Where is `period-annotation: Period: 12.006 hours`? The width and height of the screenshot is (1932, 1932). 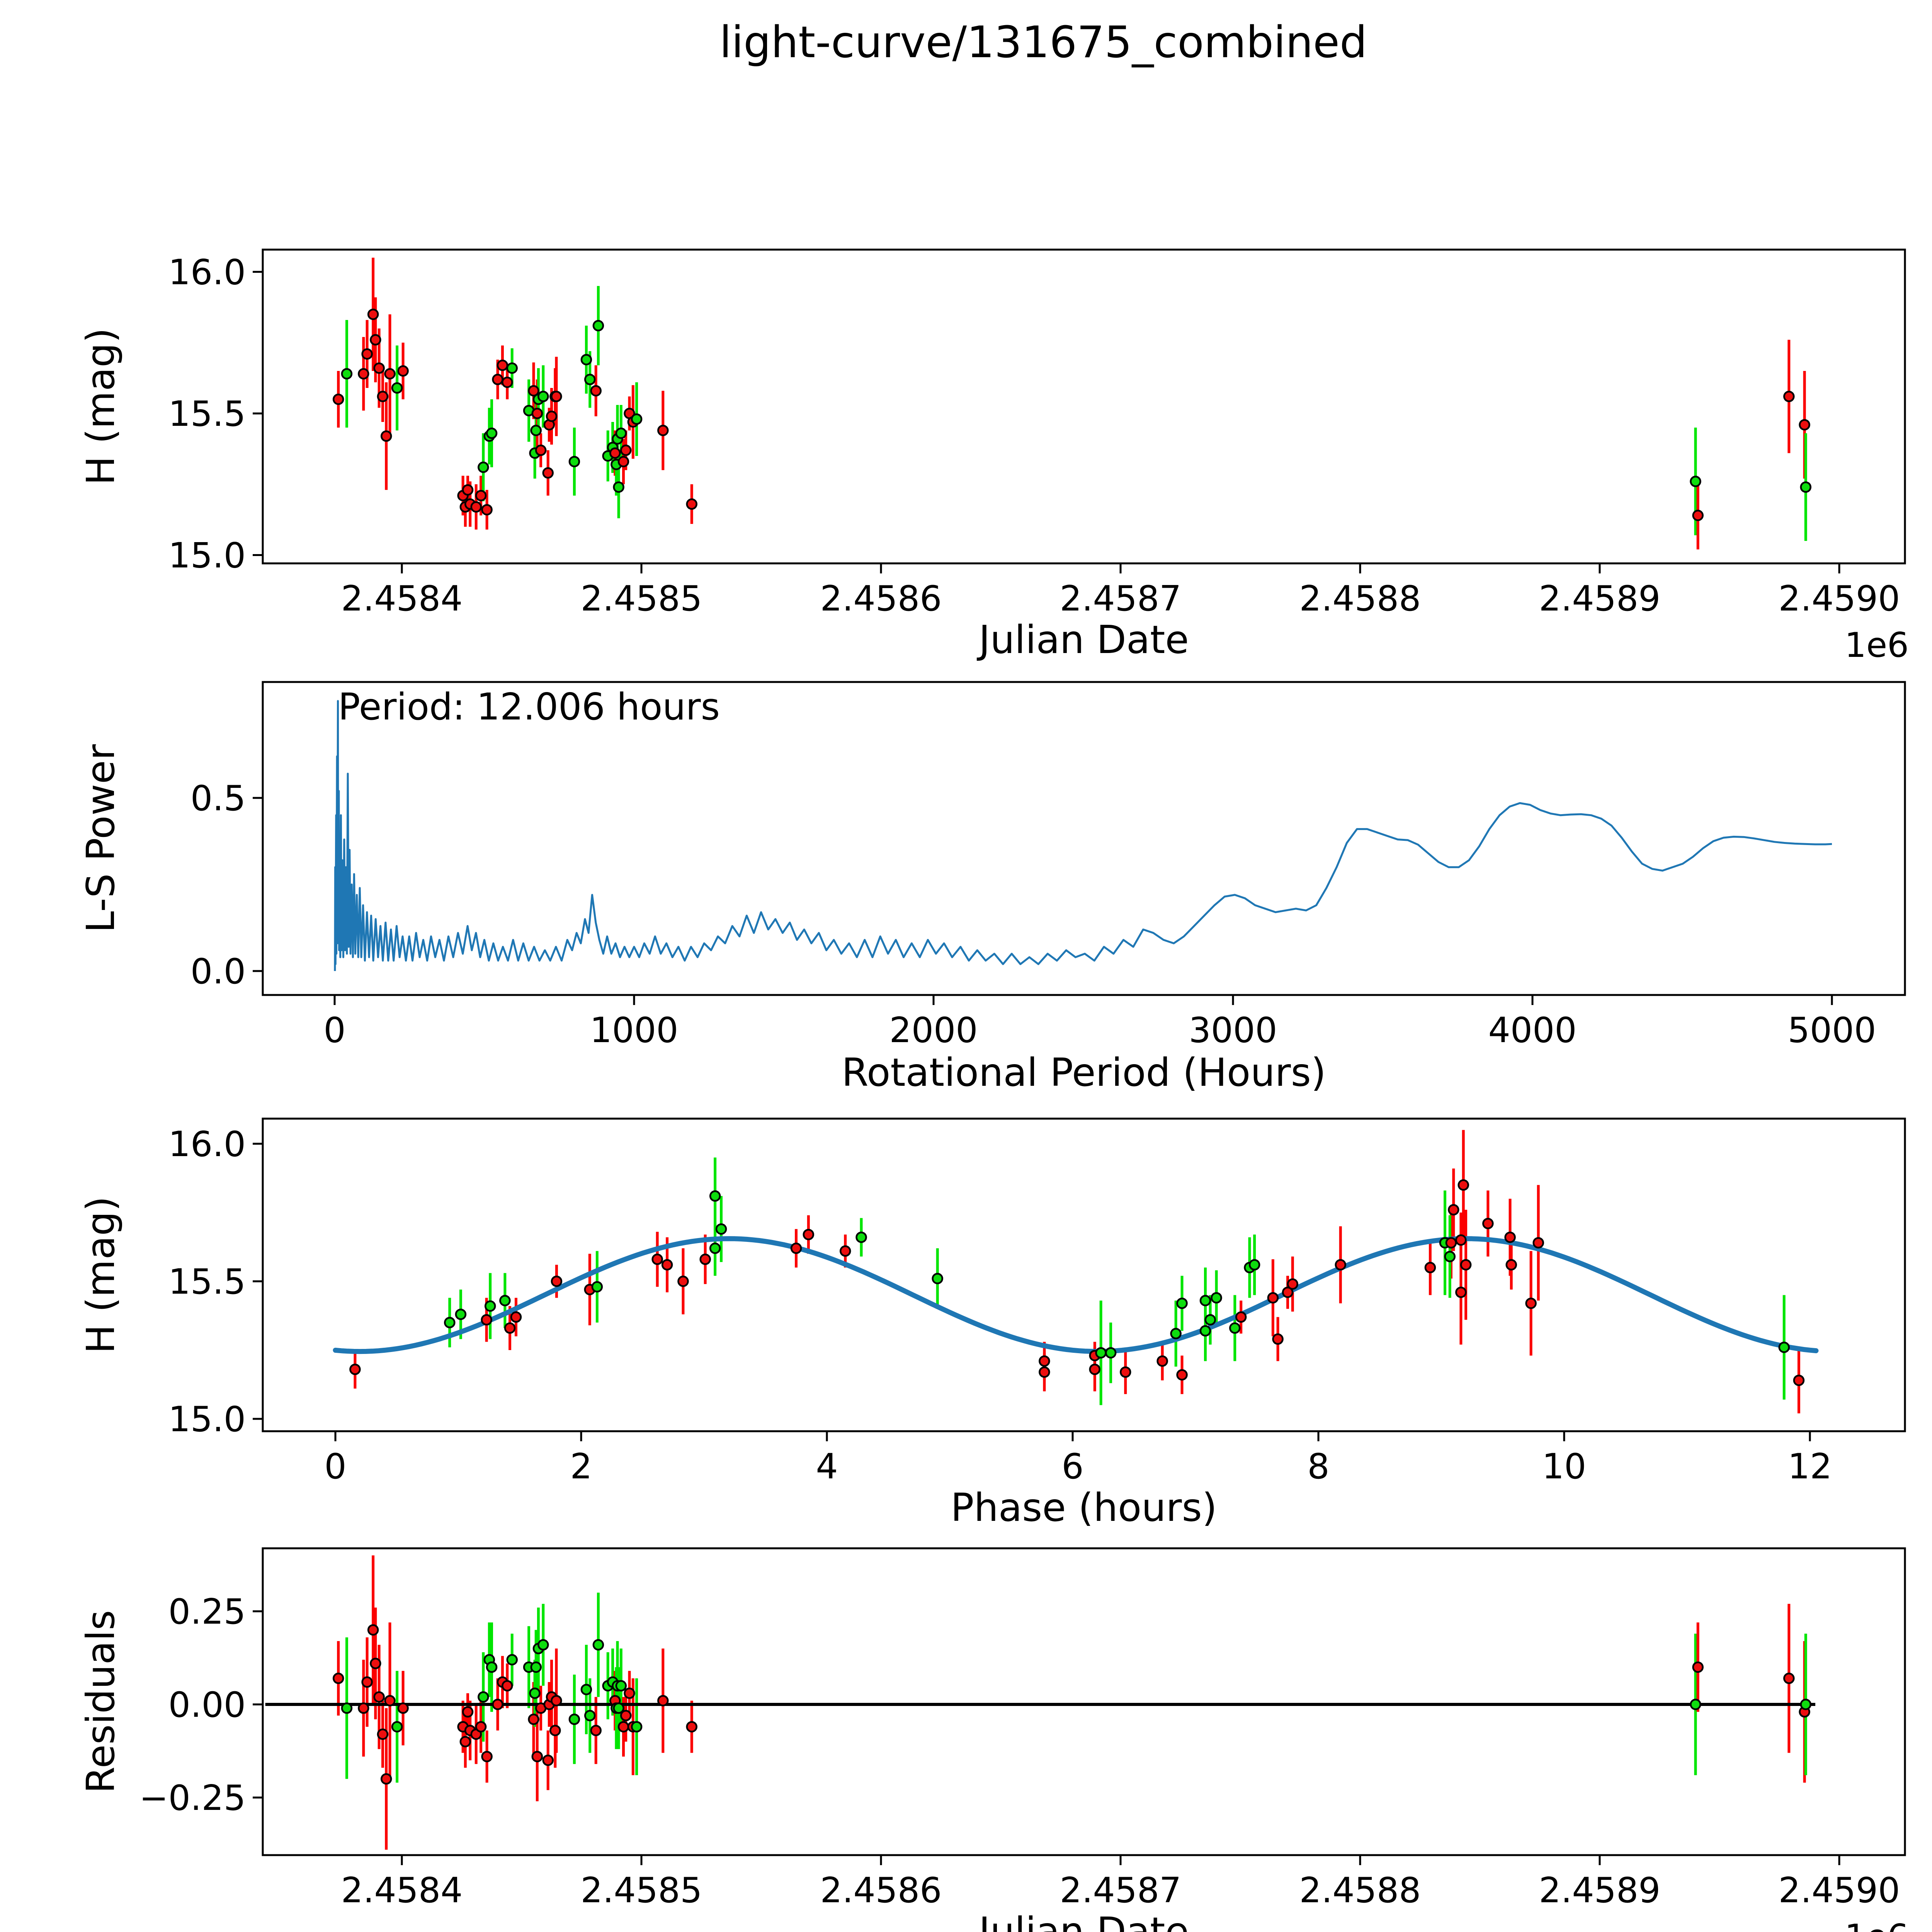
period-annotation: Period: 12.006 hours is located at coordinates (529, 707).